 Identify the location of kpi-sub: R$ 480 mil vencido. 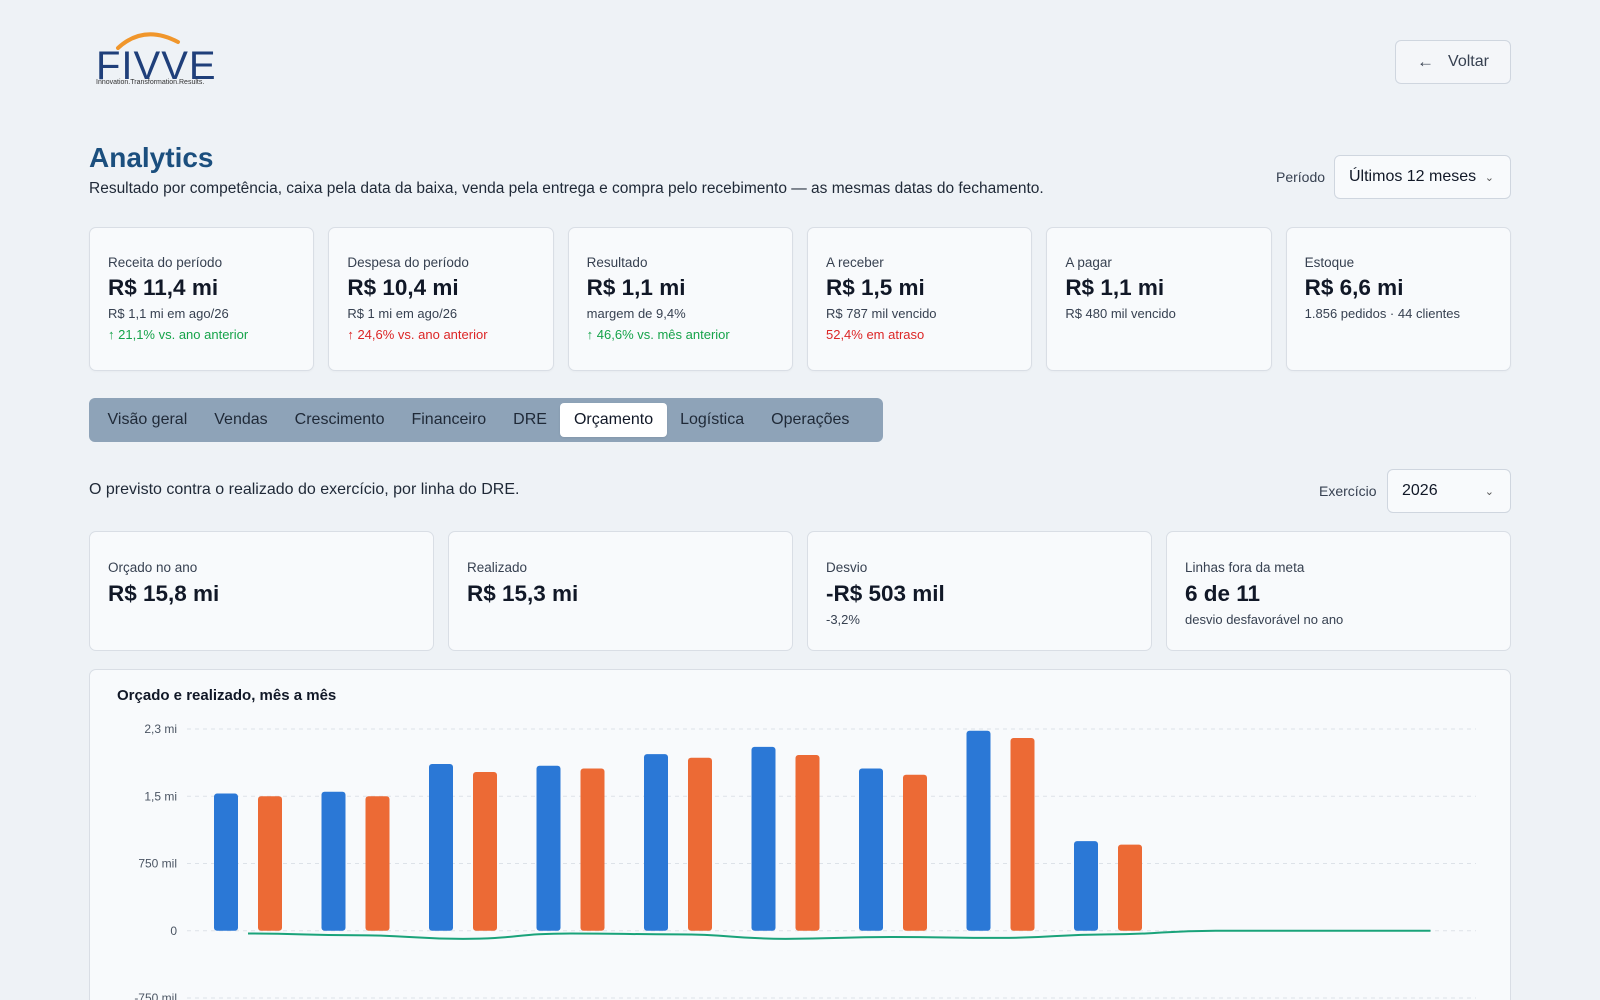
(1120, 313).